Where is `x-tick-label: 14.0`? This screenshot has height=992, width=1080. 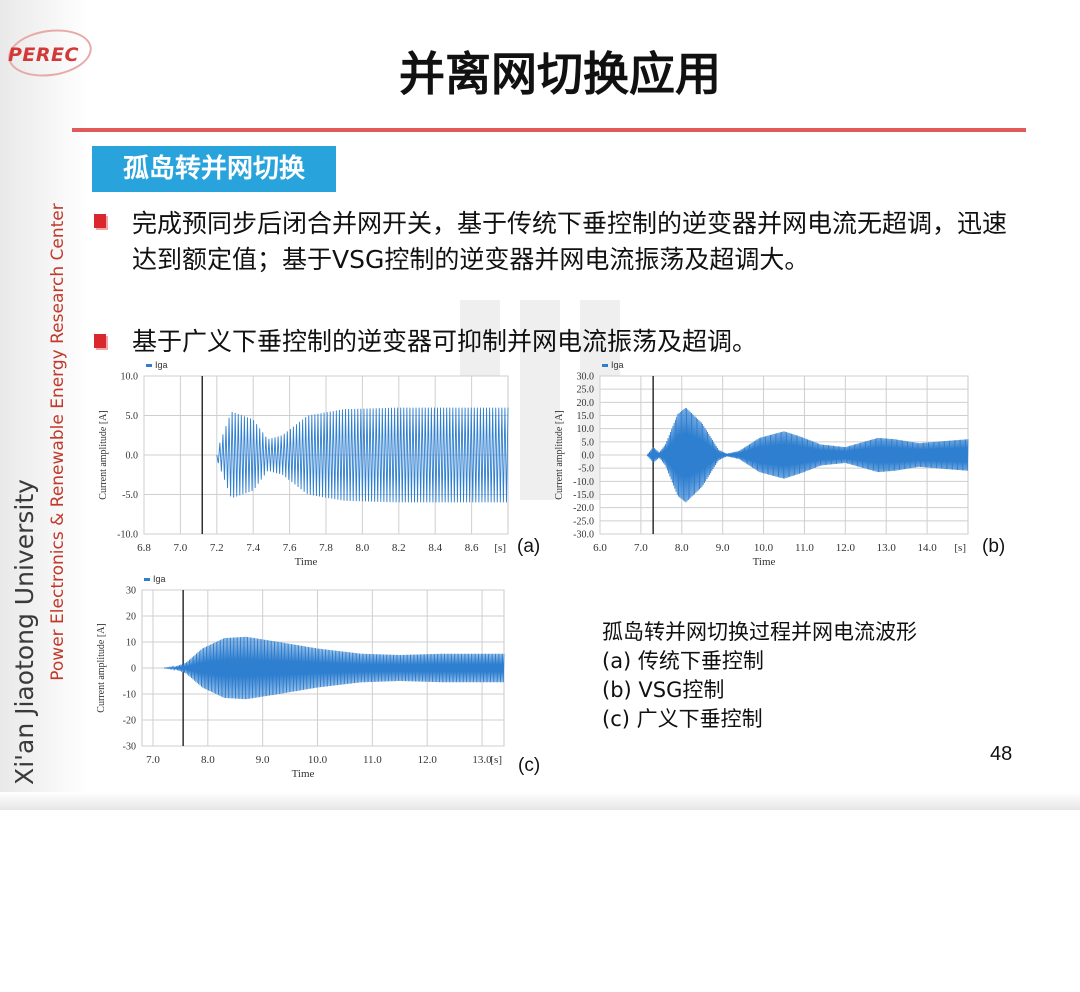 x-tick-label: 14.0 is located at coordinates (927, 548).